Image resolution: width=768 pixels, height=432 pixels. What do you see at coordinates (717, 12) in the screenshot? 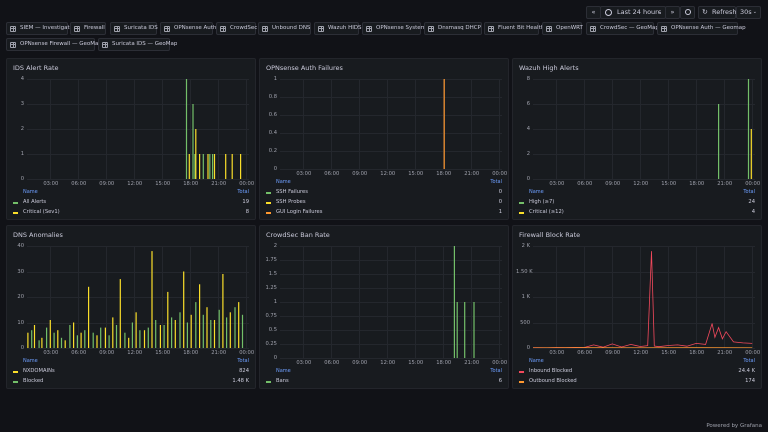
I see `refresh-button: ↻ Refresh` at bounding box center [717, 12].